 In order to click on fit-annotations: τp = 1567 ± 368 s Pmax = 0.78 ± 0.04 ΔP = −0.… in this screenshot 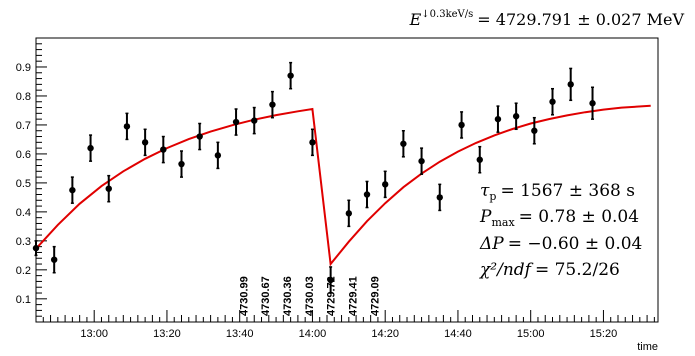, I will do `click(560, 230)`.